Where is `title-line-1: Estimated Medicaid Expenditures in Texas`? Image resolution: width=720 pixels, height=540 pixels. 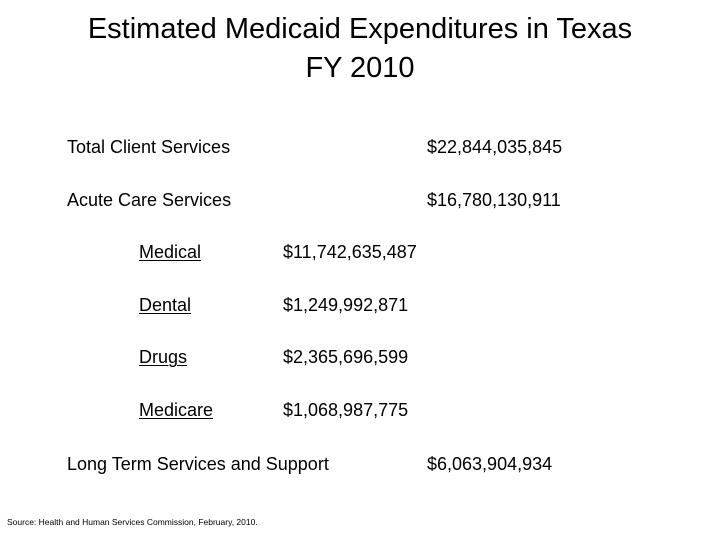 title-line-1: Estimated Medicaid Expenditures in Texas is located at coordinates (360, 29).